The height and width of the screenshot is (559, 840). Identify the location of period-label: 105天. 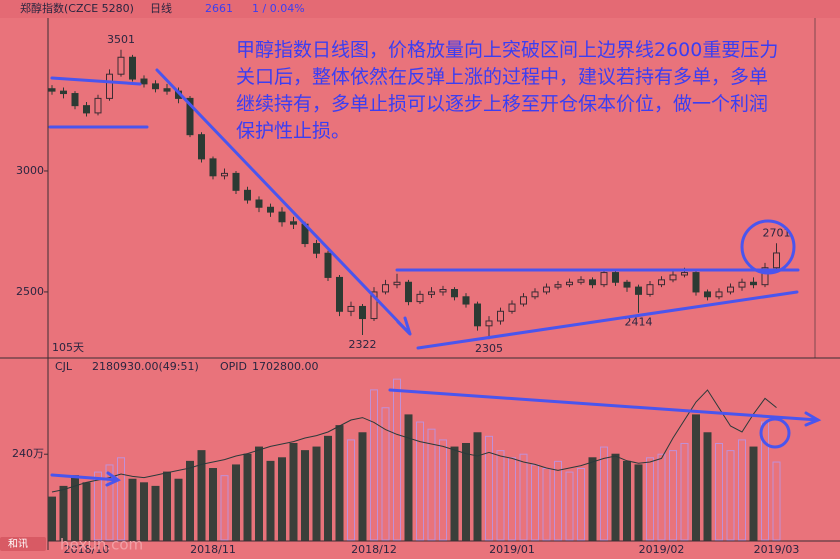
(68, 347).